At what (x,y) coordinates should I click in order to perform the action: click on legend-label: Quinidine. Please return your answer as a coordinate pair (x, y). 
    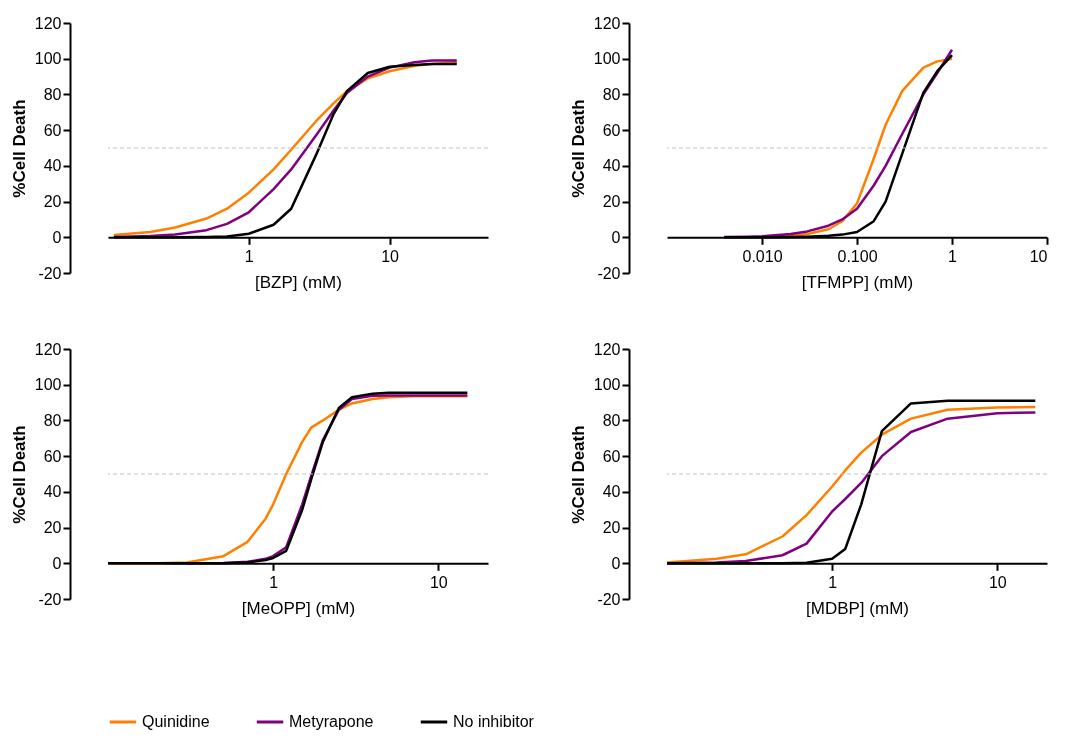
    Looking at the image, I should click on (176, 721).